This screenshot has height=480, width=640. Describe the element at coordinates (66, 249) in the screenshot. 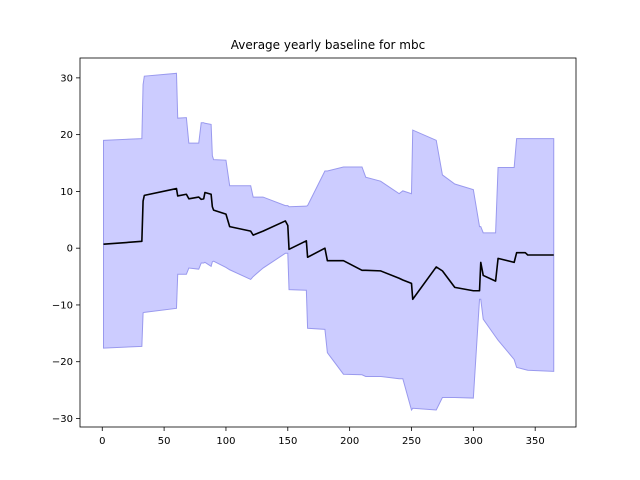

I see `y-axis: −30 −20 −10 0 10 20 30` at that location.